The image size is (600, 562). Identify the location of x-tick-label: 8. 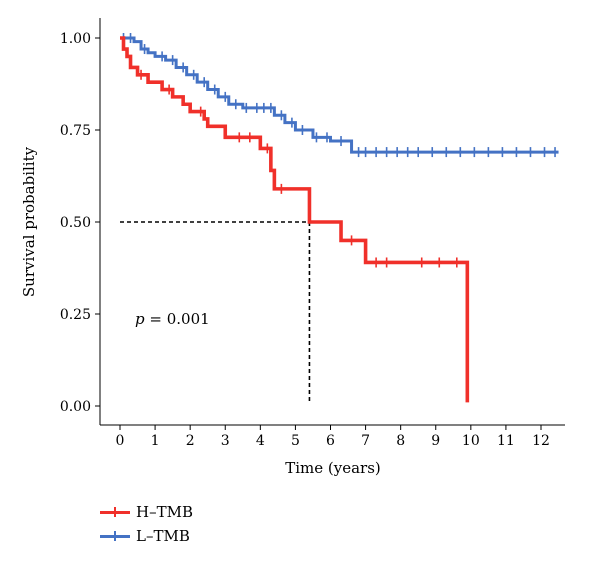
(400, 441).